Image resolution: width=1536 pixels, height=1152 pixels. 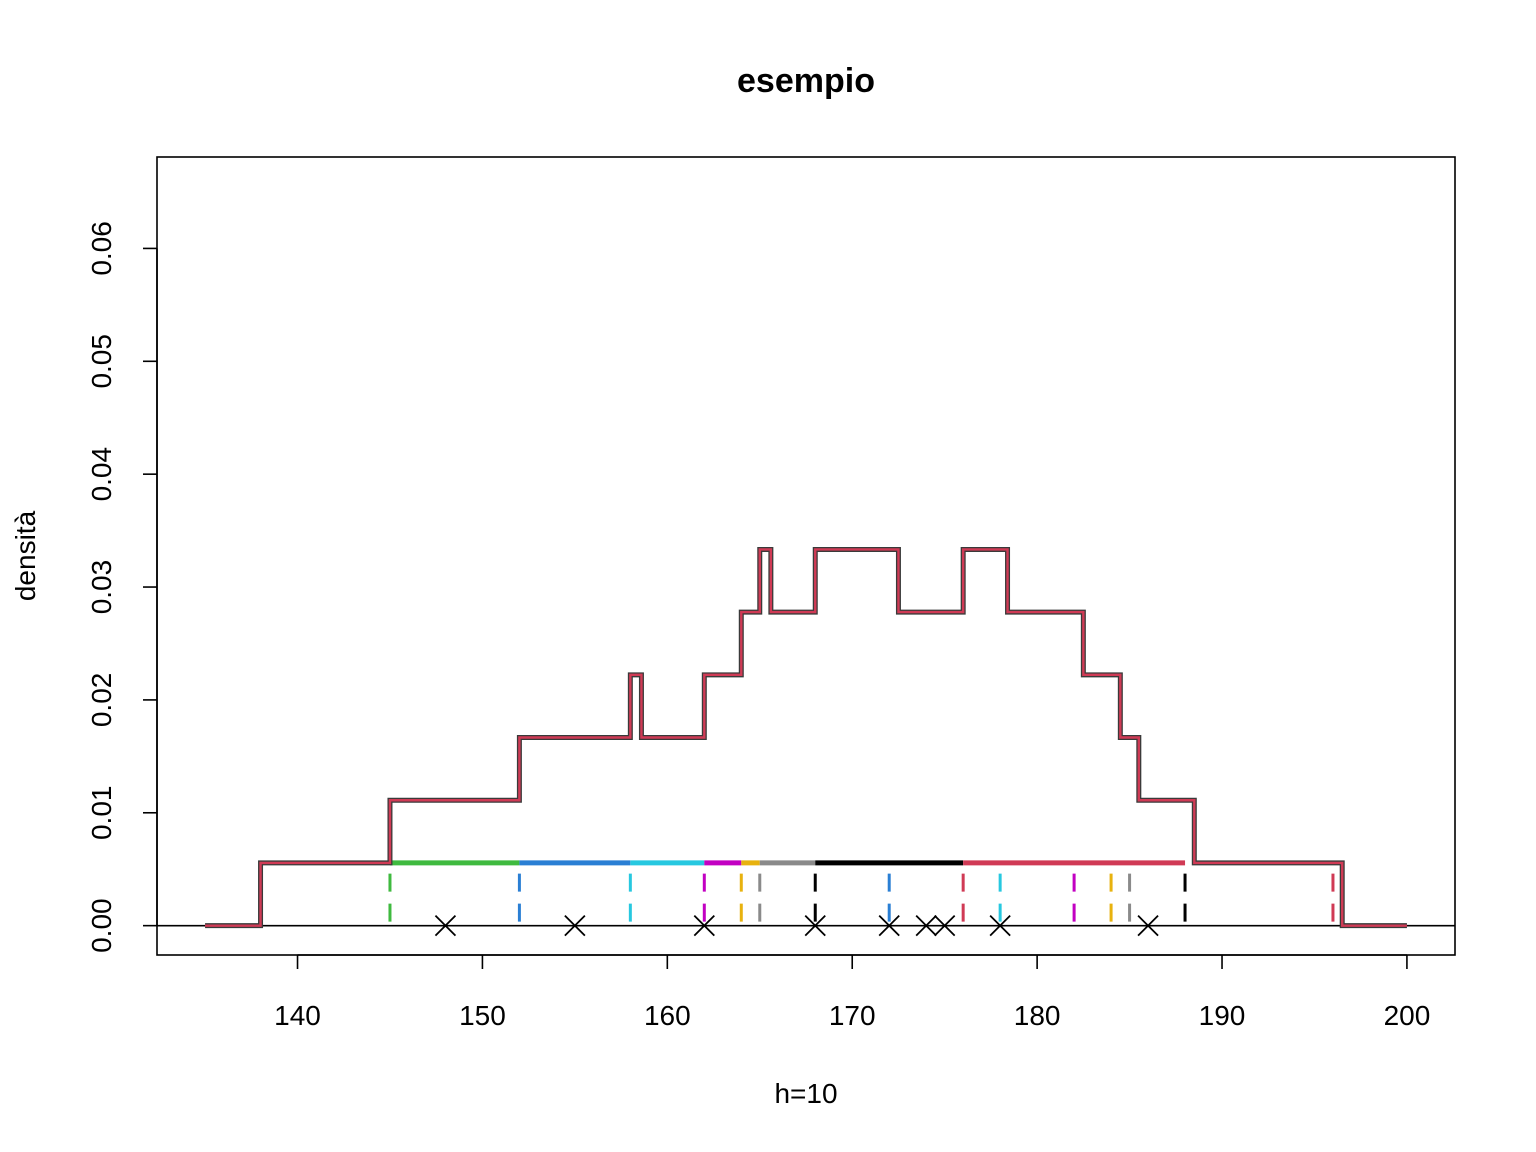 What do you see at coordinates (806, 81) in the screenshot?
I see `chart-title: esempio` at bounding box center [806, 81].